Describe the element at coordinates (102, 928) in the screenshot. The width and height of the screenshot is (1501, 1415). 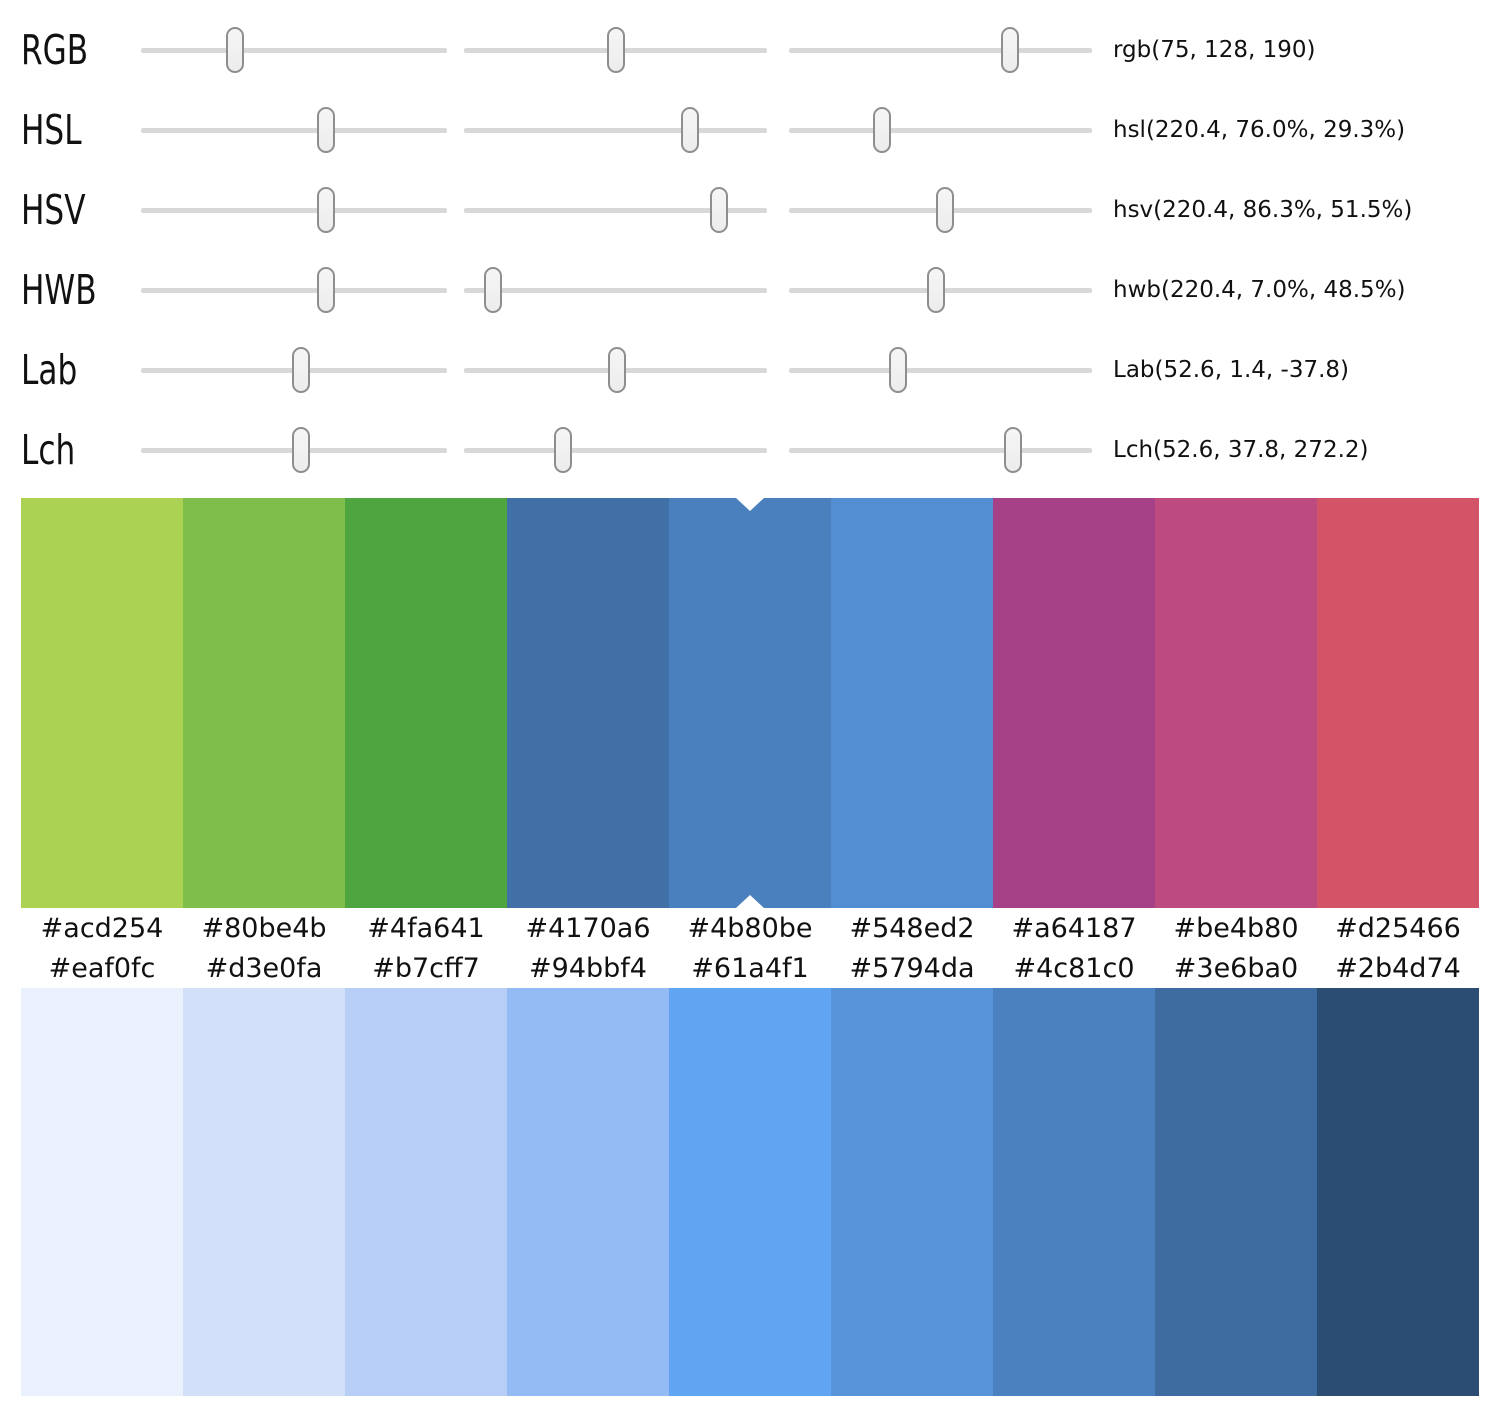
I see `hue-hex-label: #acd254` at that location.